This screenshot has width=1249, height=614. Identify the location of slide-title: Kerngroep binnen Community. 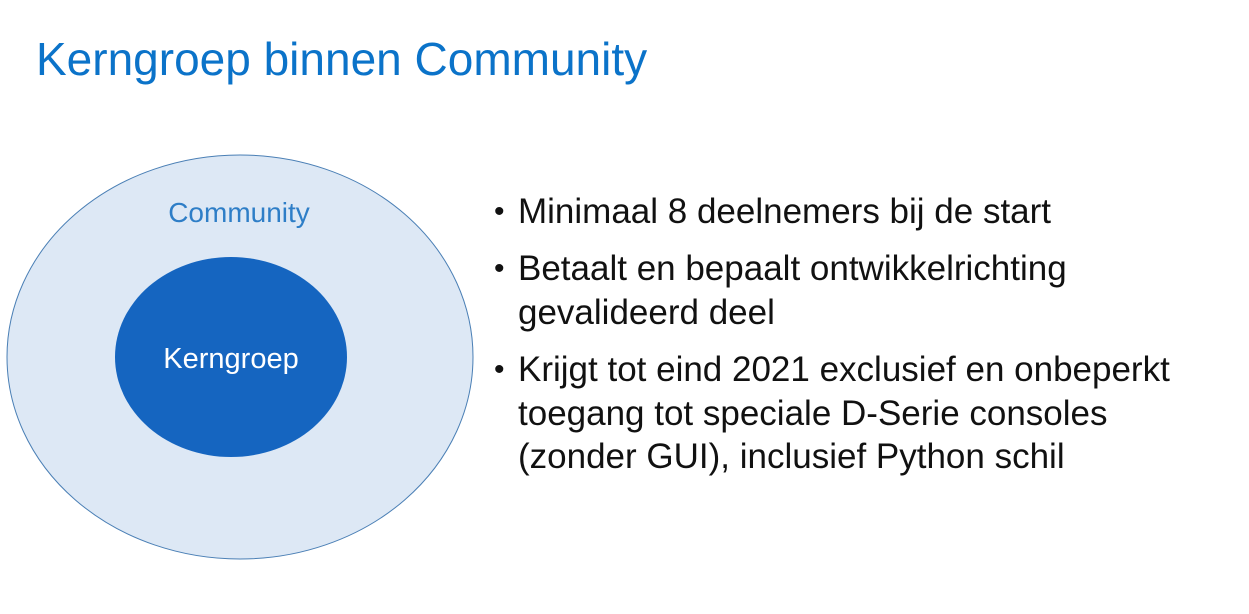
(342, 59).